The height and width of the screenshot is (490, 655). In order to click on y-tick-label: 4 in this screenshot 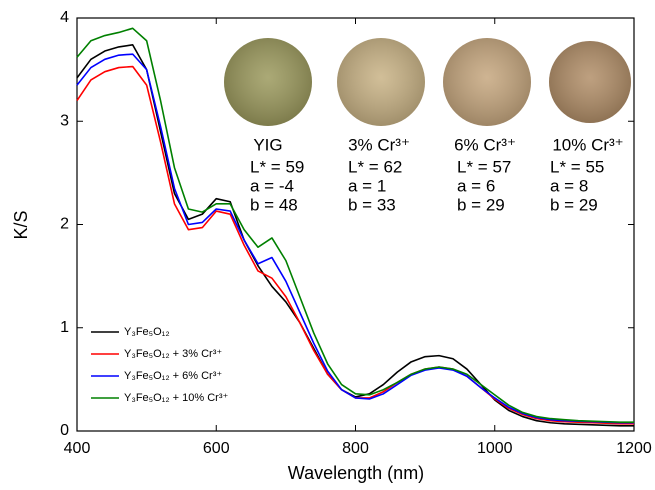, I will do `click(64, 17)`.